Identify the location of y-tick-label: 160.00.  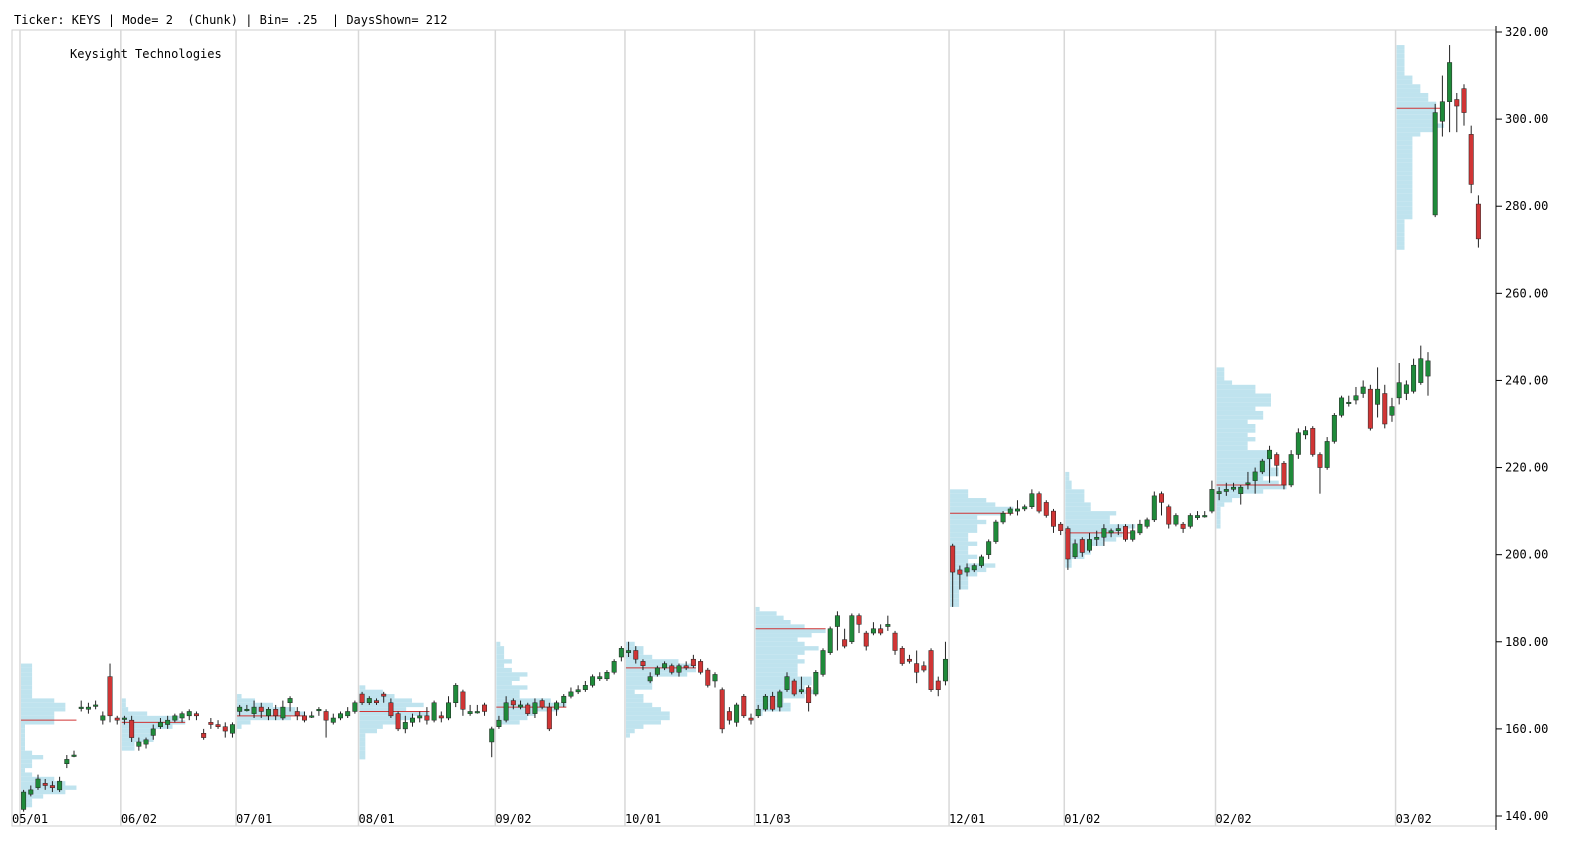
(1526, 729).